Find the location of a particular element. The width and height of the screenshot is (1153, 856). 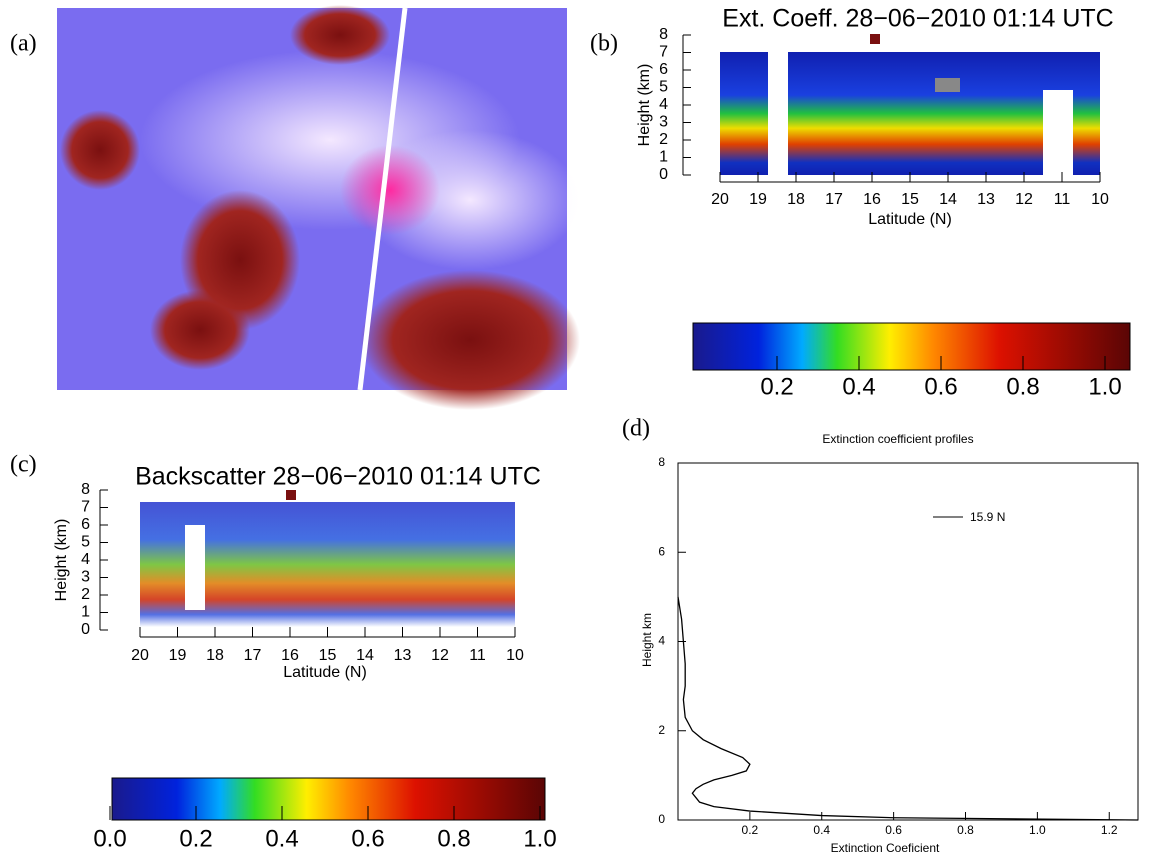

colorbar-tick-label: 0.0 is located at coordinates (109, 838).